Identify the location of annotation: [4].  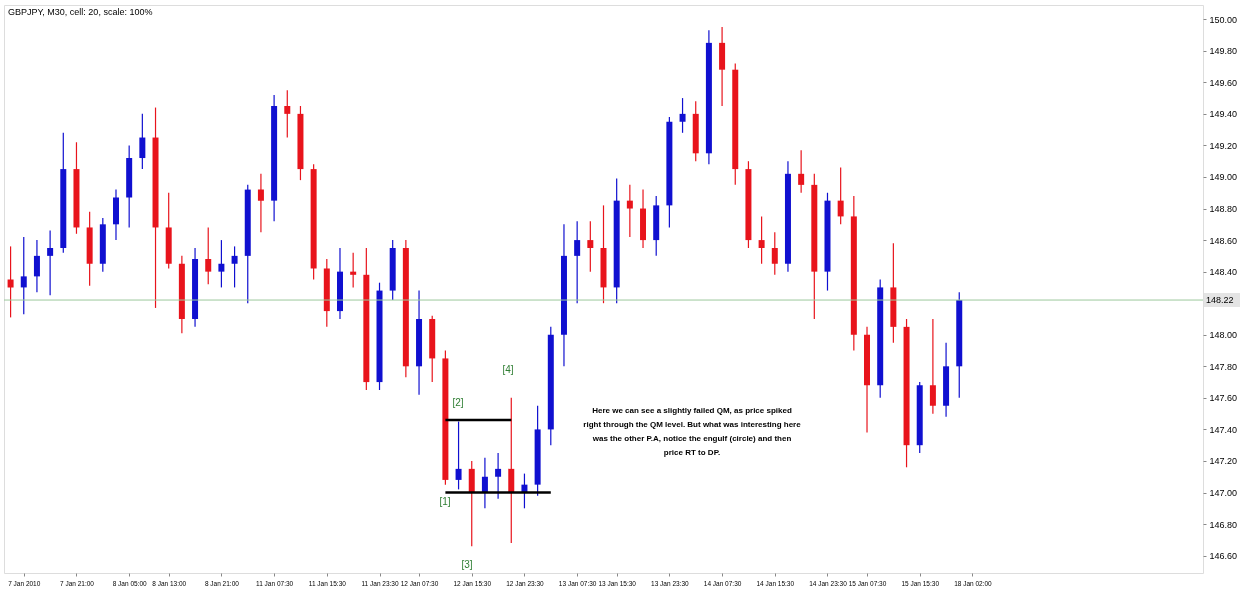
(508, 369).